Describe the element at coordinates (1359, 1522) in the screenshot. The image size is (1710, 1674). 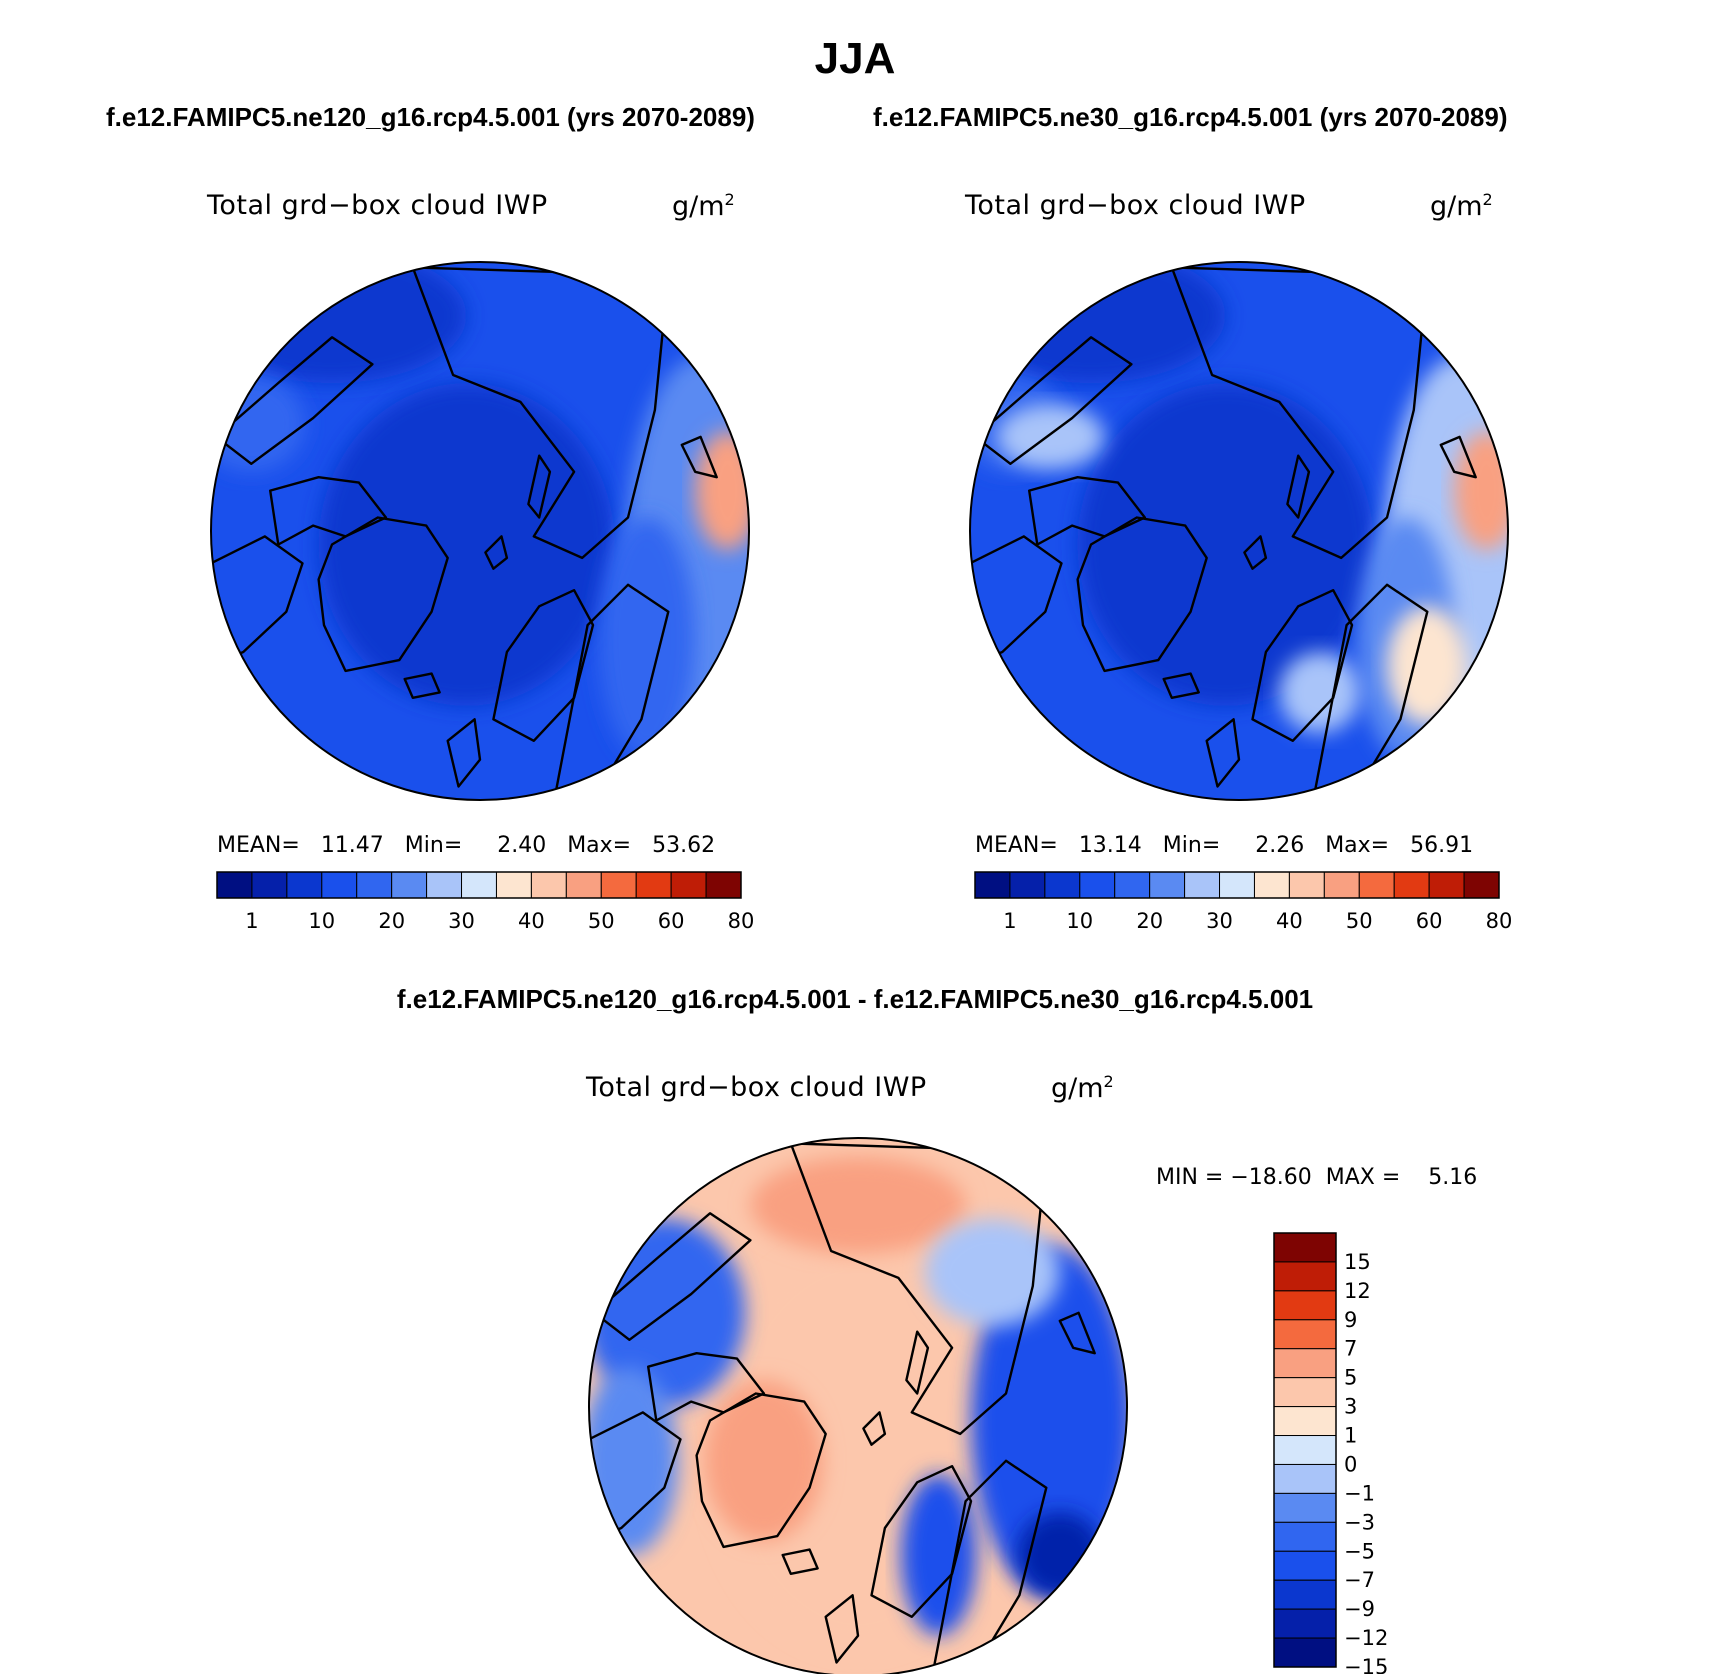
I see `colorbar-tick-label: −3` at that location.